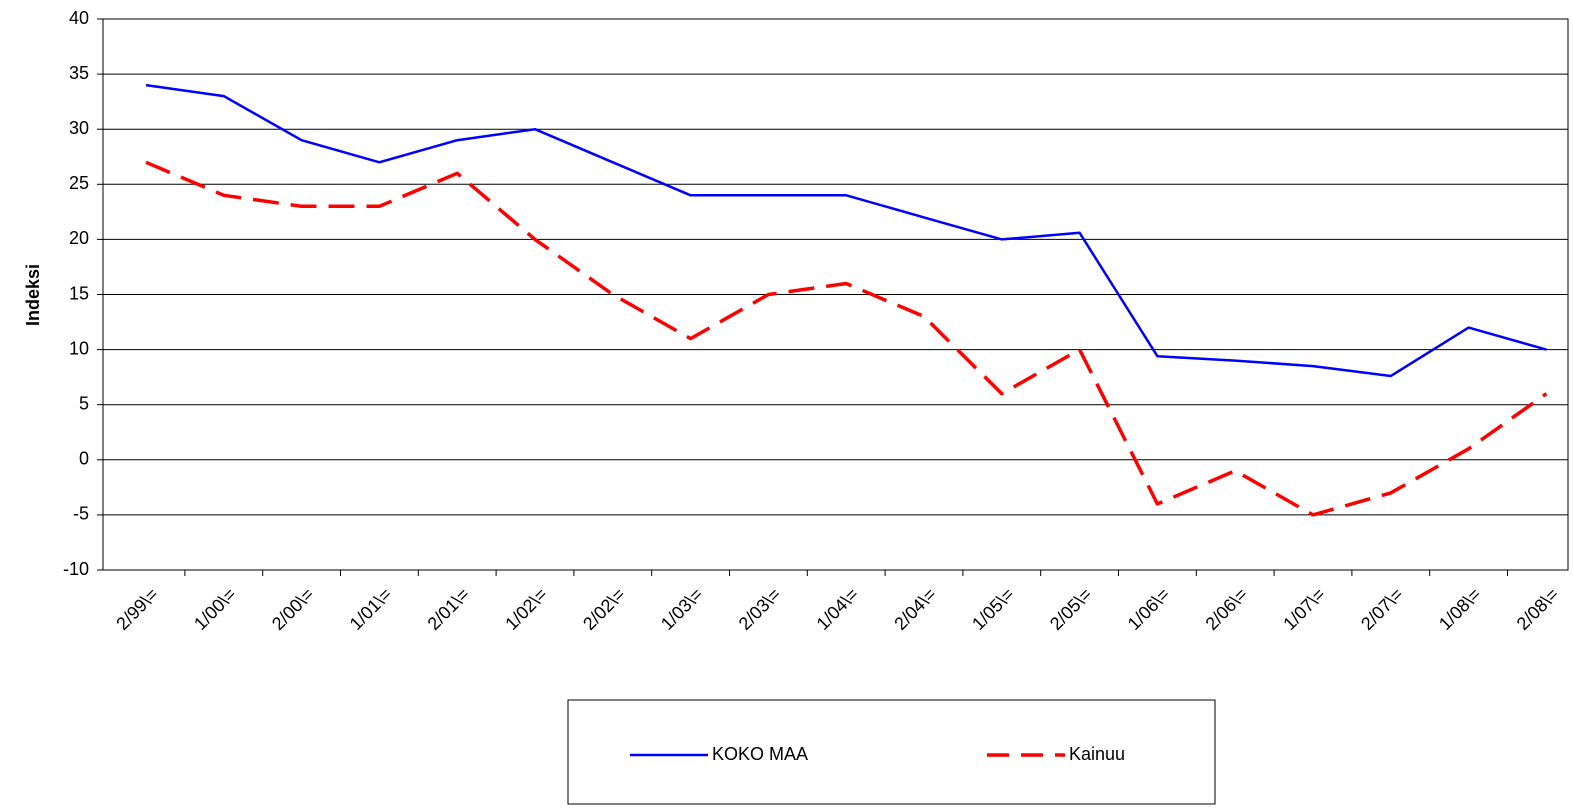 The image size is (1573, 811). Describe the element at coordinates (838, 609) in the screenshot. I see `x-tick-label: 1/04\=` at that location.